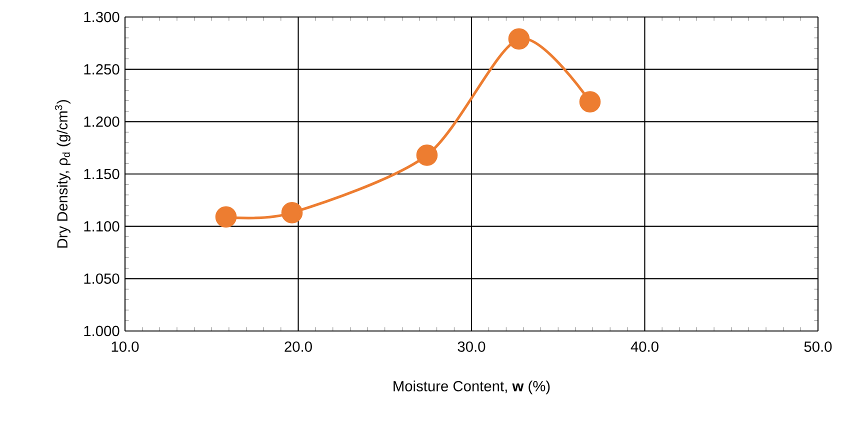  I want to click on x-axis-title: Moisture Content, w (%), so click(472, 387).